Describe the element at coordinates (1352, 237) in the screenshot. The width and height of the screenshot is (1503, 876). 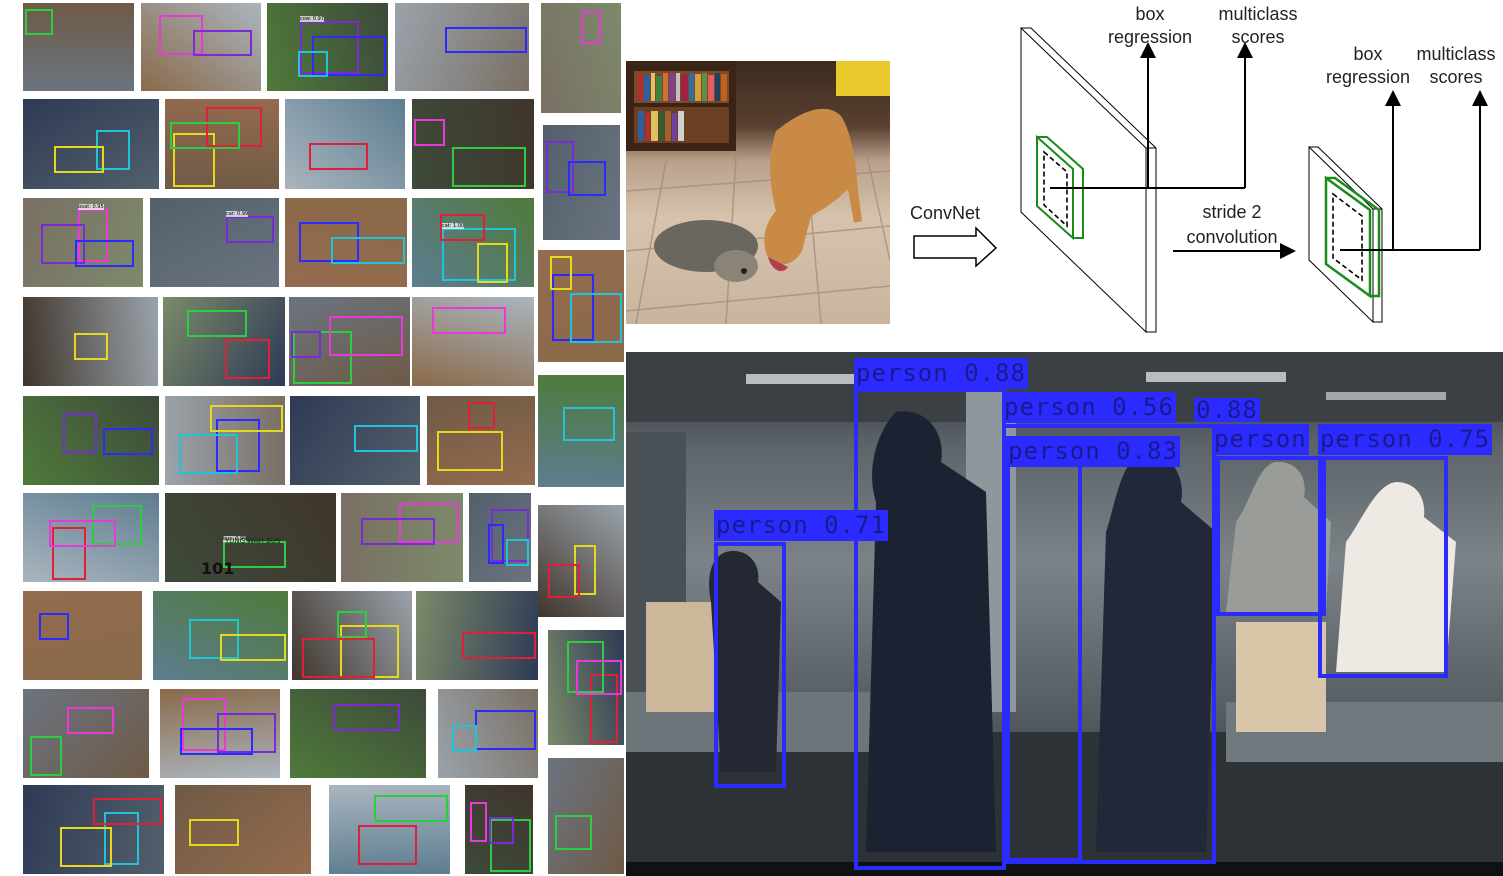
I see `default-box-small` at that location.